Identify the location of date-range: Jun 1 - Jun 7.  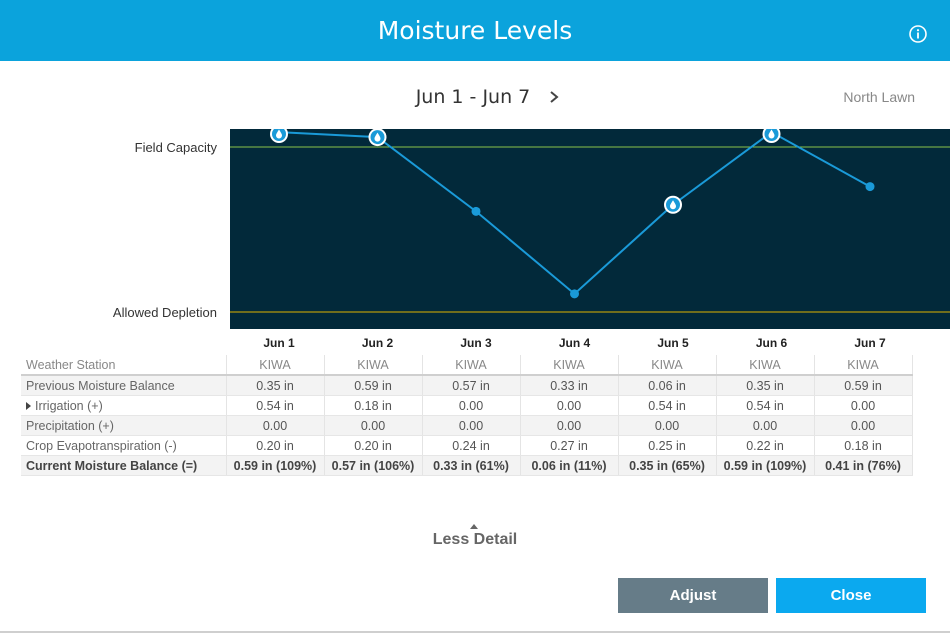
(475, 97).